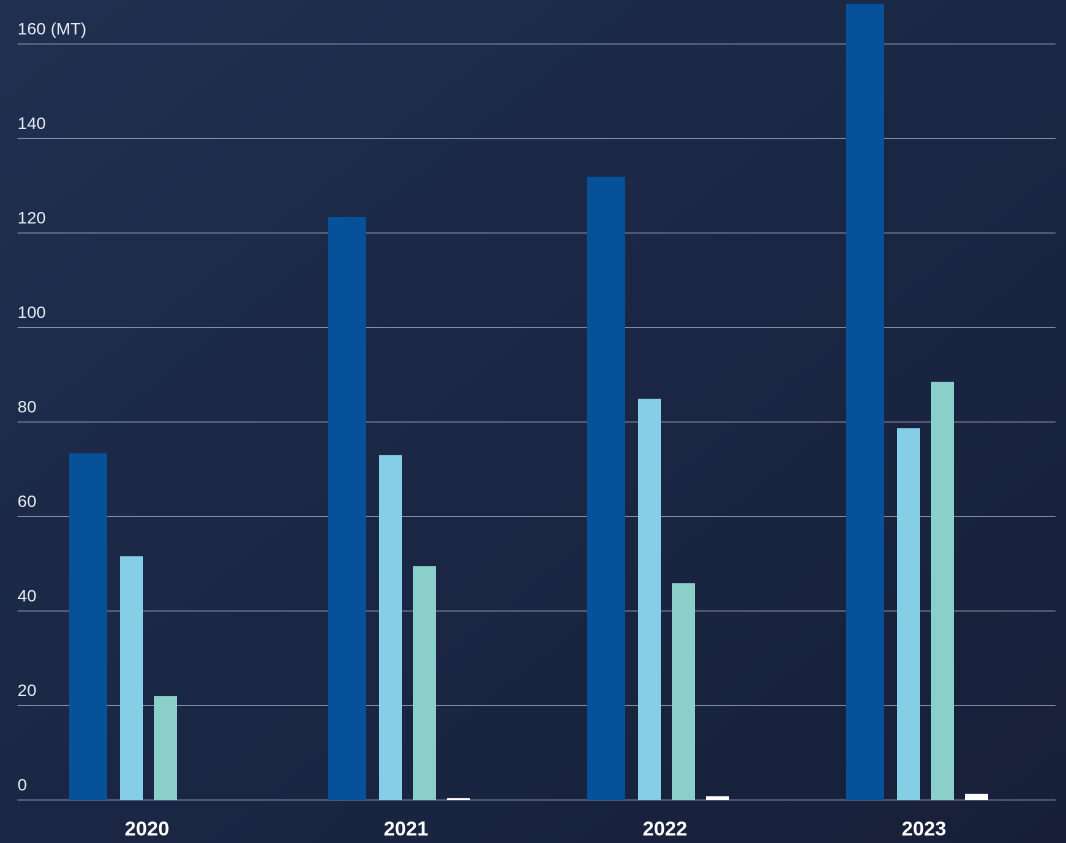 The height and width of the screenshot is (843, 1066). What do you see at coordinates (147, 829) in the screenshot?
I see `x-tick-label: 2020` at bounding box center [147, 829].